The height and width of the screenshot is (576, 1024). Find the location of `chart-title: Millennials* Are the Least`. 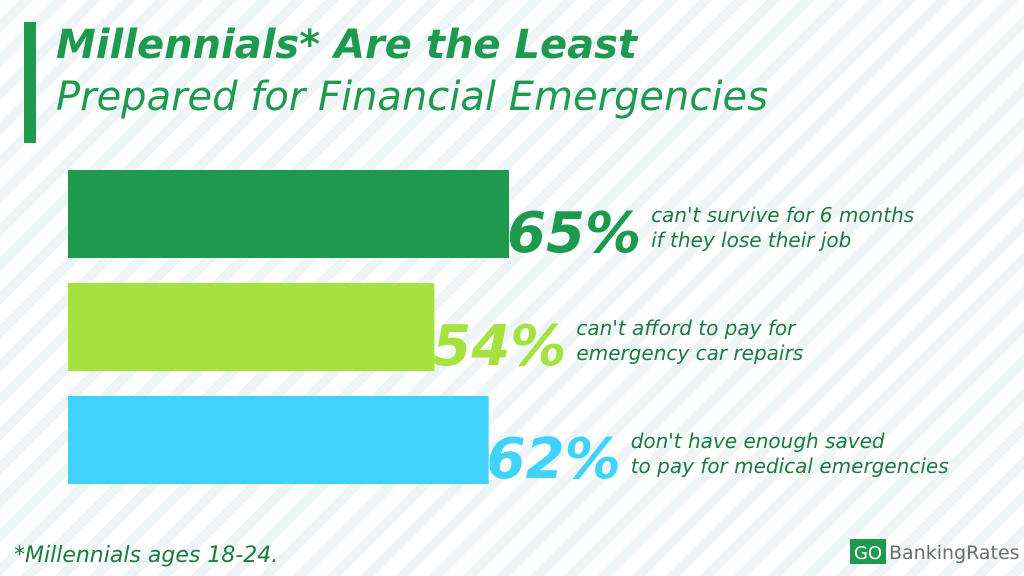

chart-title: Millennials* Are the Least is located at coordinates (347, 45).